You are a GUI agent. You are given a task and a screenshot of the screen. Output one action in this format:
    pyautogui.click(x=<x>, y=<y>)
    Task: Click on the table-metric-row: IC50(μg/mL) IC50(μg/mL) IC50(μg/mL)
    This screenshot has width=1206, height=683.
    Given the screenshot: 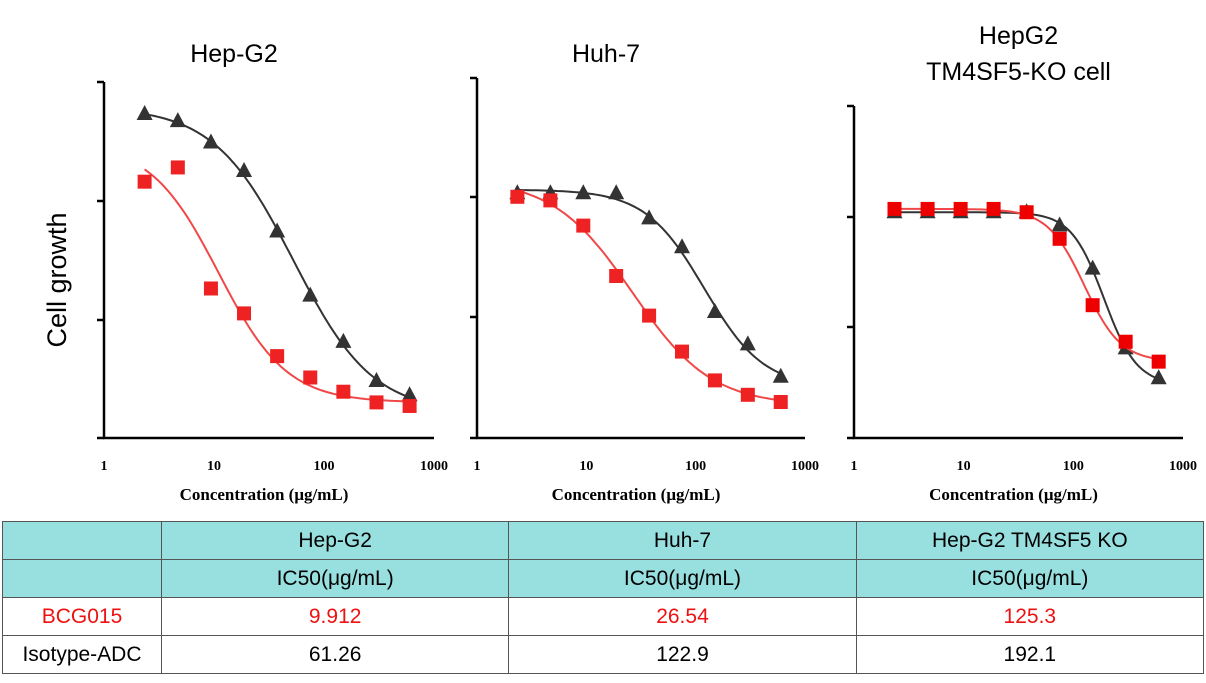 What is the action you would take?
    pyautogui.click(x=603, y=578)
    